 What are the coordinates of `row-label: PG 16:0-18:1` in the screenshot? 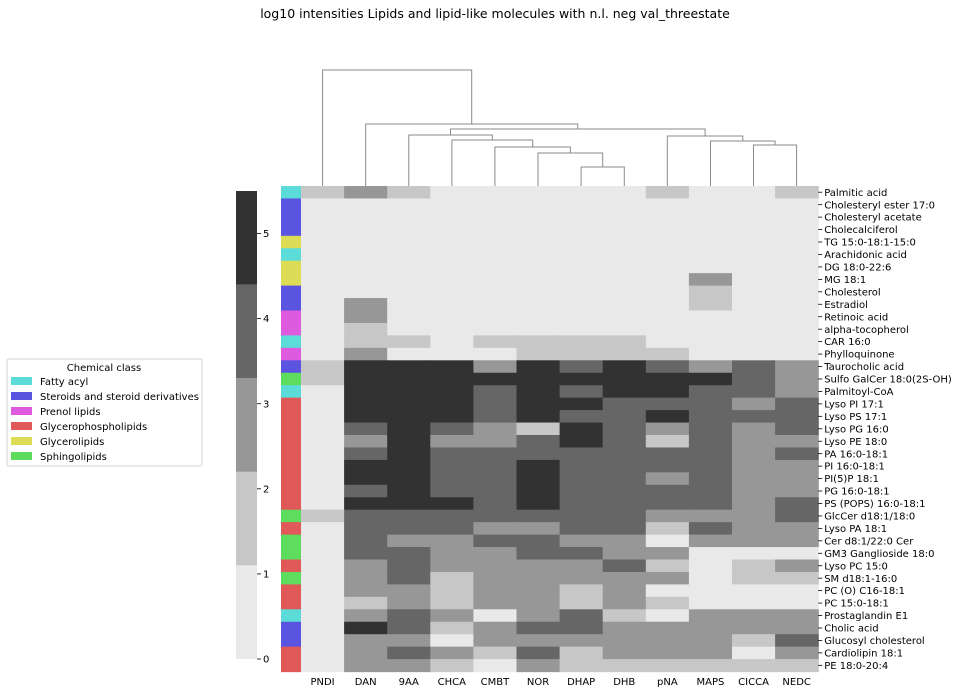 It's located at (856, 492).